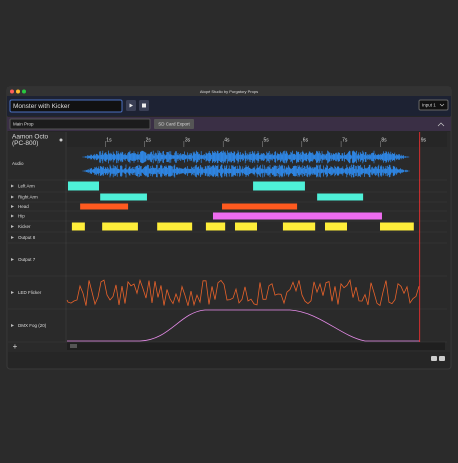 This screenshot has width=458, height=463. I want to click on input-label: Input 1, so click(429, 105).